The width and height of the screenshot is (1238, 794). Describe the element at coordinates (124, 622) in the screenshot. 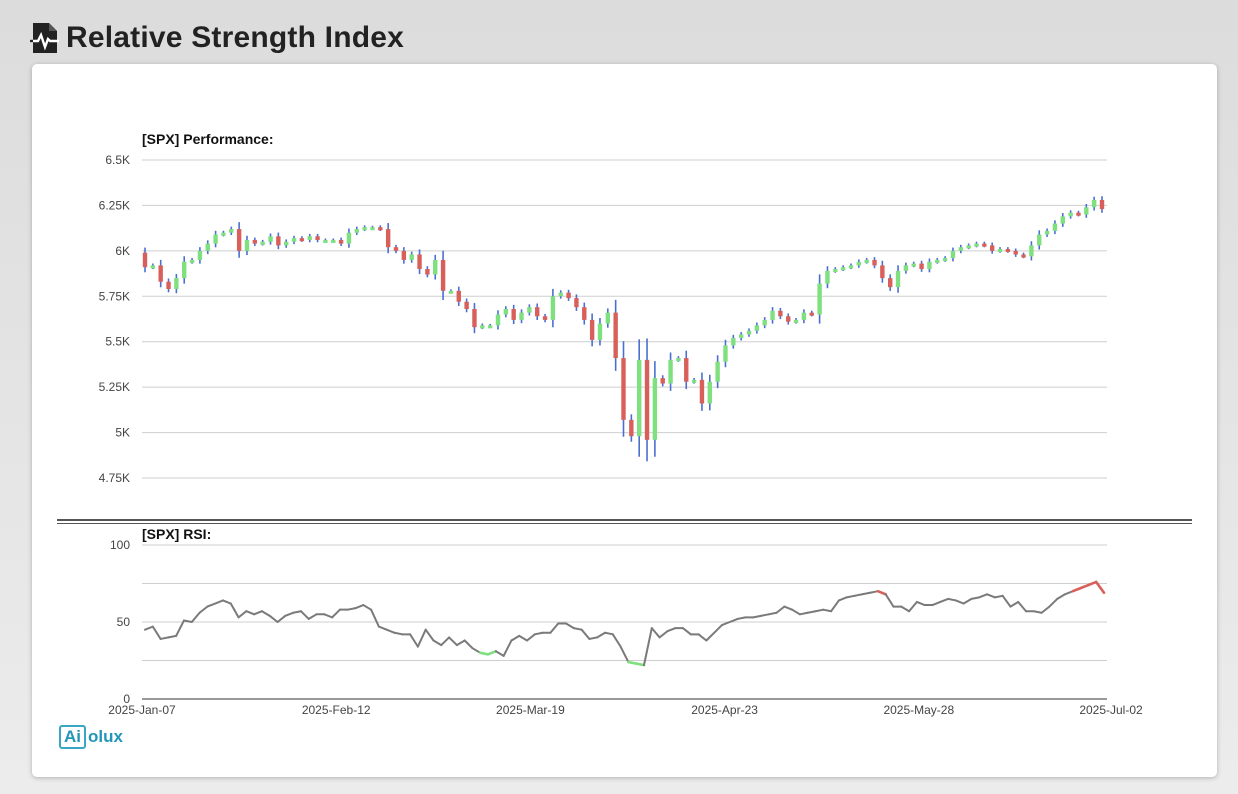

I see `rsi-y-tick-label: 50` at that location.